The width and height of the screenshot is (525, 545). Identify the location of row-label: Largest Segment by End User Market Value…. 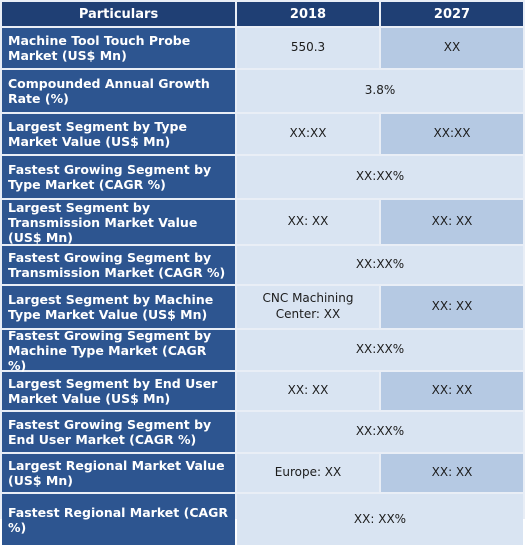
(118, 391).